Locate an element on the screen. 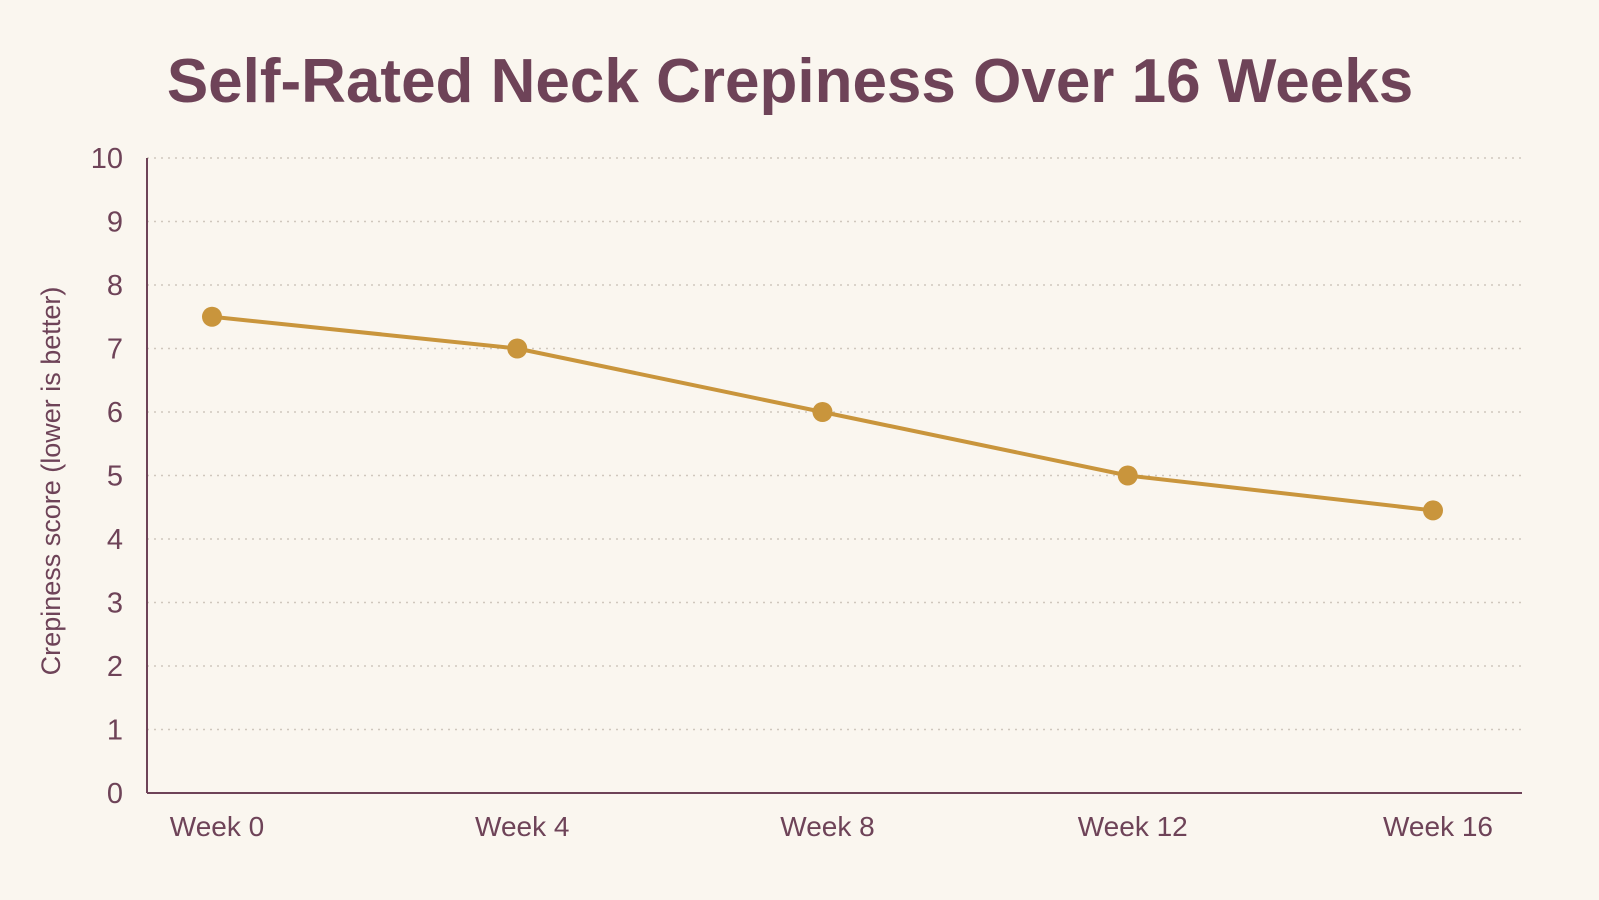 The width and height of the screenshot is (1599, 900). y-tick-label-7: 7 is located at coordinates (115, 350).